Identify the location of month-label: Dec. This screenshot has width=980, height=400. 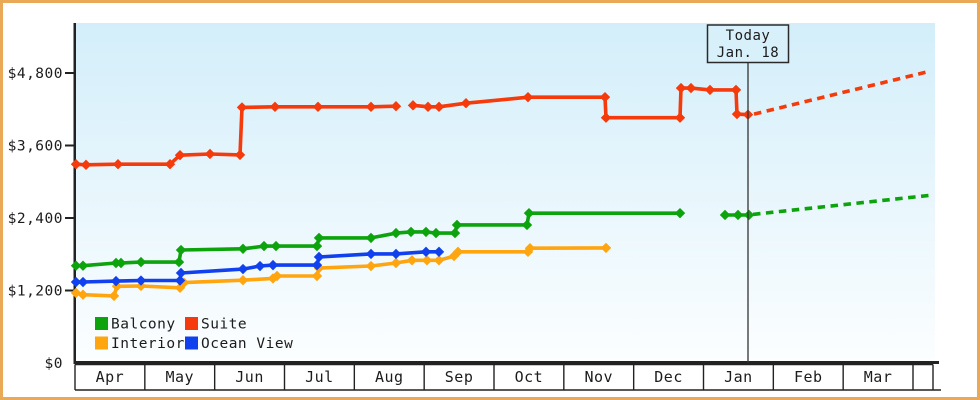
(668, 377).